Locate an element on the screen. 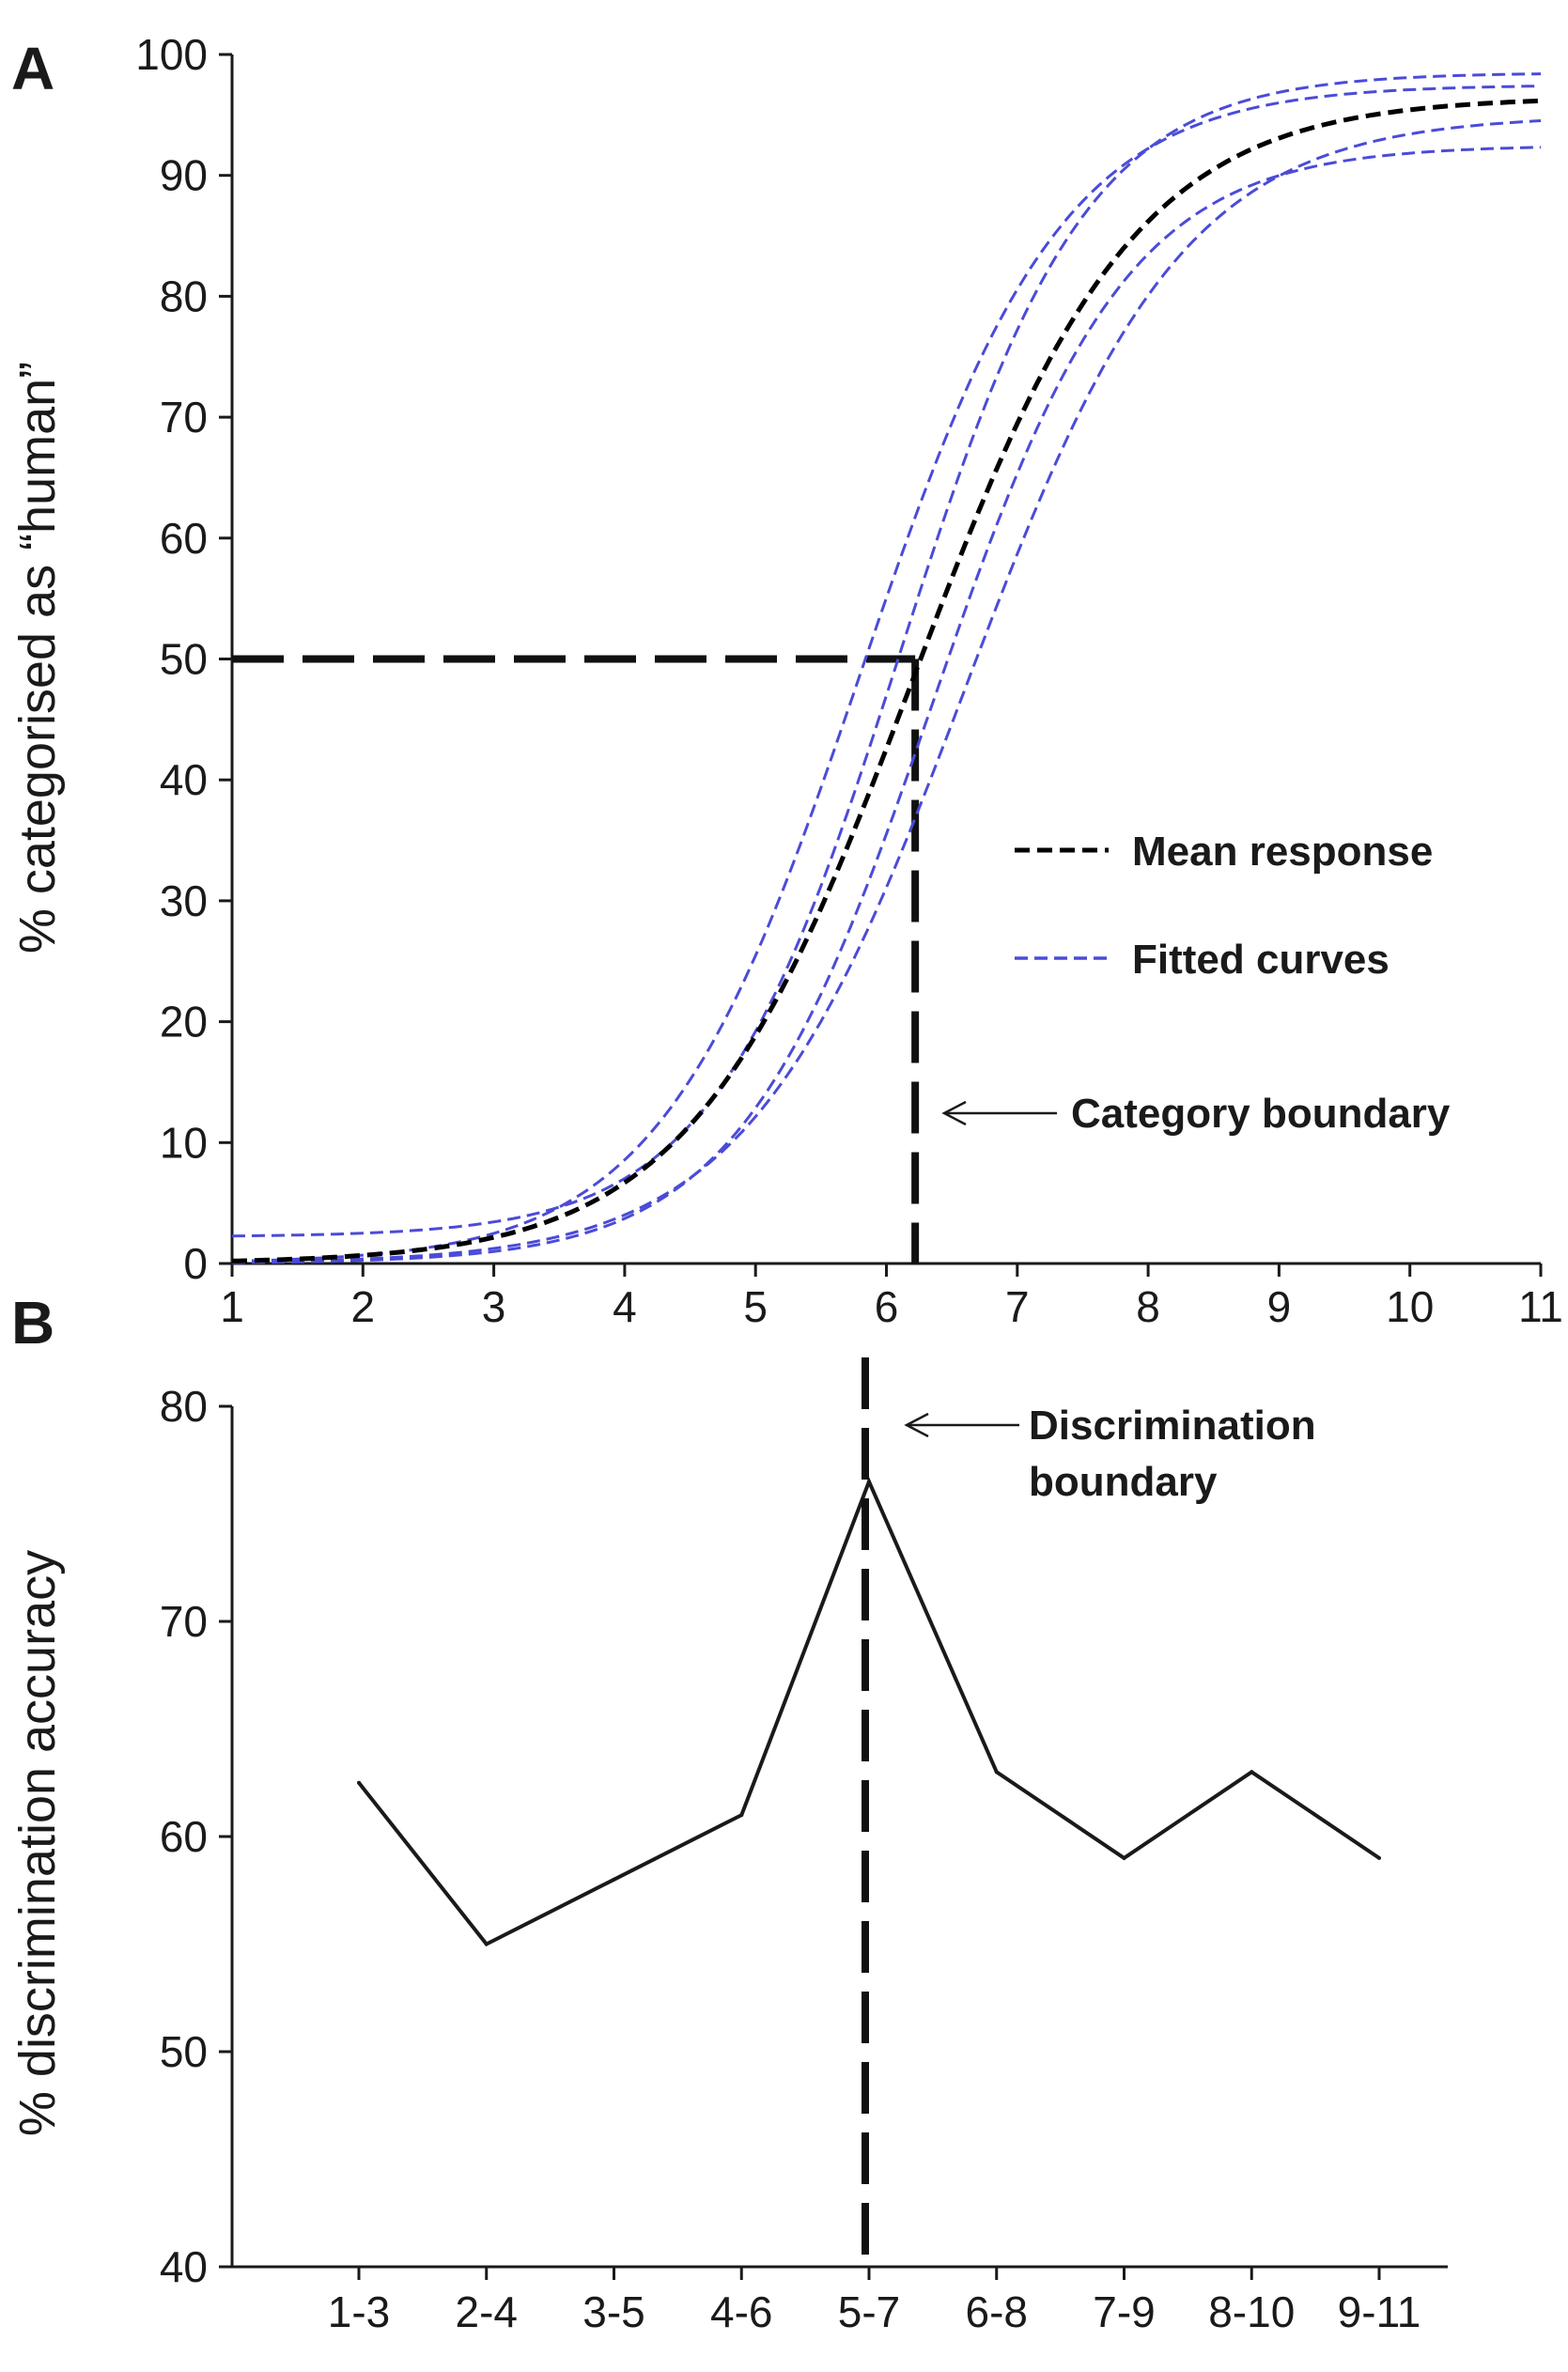 The image size is (1568, 2372). panel-b-y-ticks: 40 50 60 70 80 is located at coordinates (196, 1836).